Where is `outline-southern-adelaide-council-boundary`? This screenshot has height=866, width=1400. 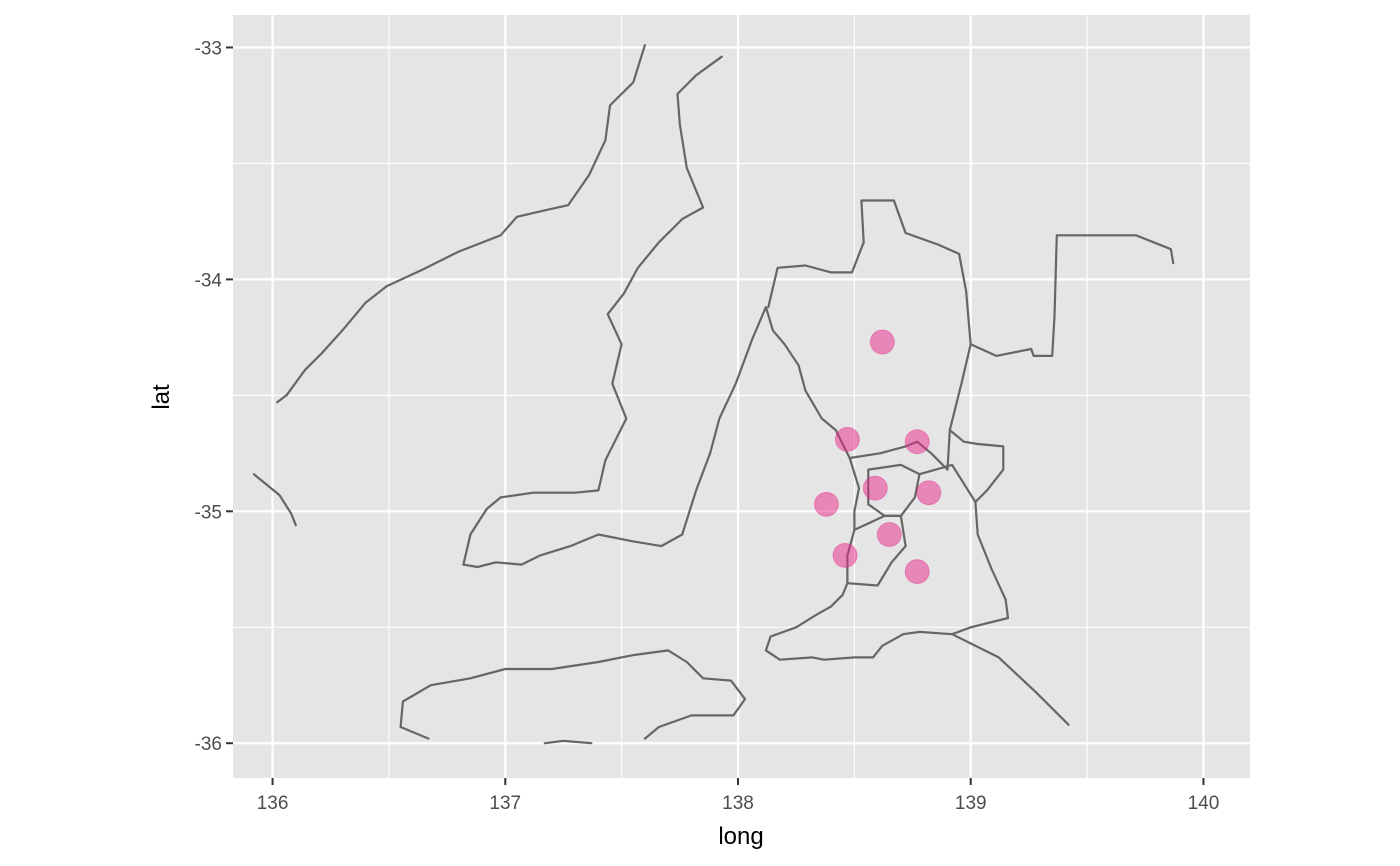
outline-southern-adelaide-council-boundary is located at coordinates (876, 550).